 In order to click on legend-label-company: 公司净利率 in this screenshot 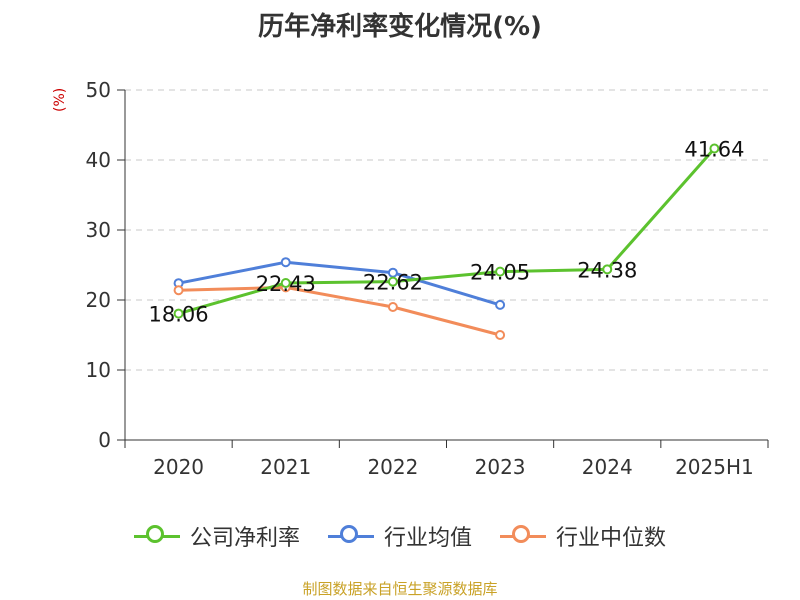, I will do `click(244, 538)`.